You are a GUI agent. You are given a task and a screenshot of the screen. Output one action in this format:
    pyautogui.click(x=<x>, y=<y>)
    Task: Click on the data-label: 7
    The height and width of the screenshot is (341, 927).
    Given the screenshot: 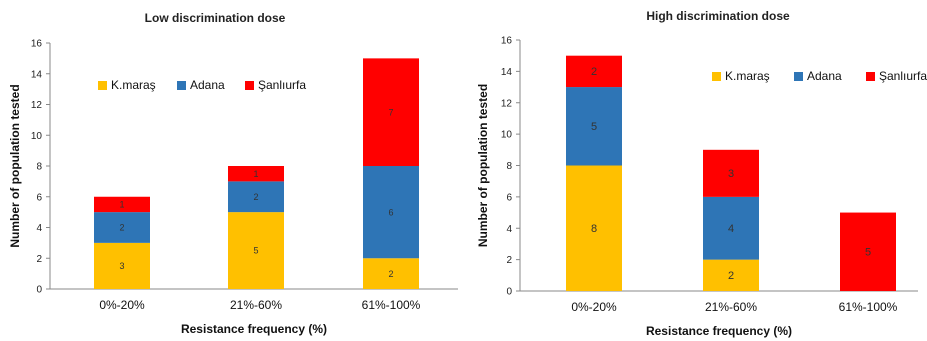 What is the action you would take?
    pyautogui.click(x=390, y=112)
    